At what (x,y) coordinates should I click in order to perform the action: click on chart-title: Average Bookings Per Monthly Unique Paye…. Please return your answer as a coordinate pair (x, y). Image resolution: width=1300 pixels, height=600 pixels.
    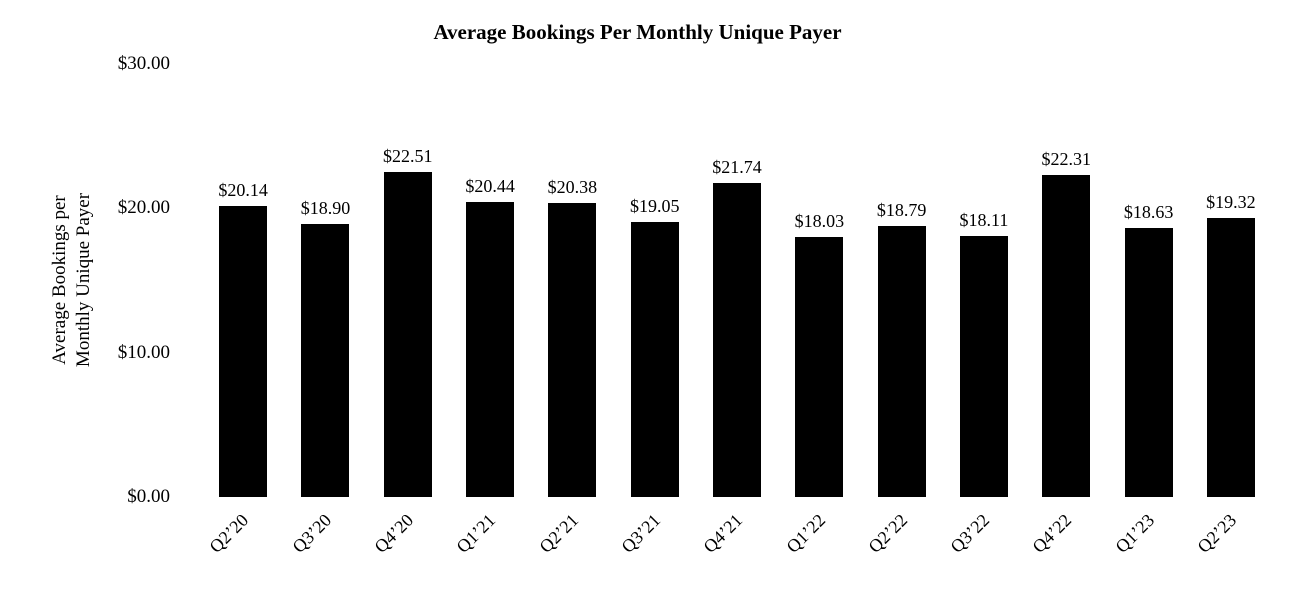
    Looking at the image, I should click on (637, 32).